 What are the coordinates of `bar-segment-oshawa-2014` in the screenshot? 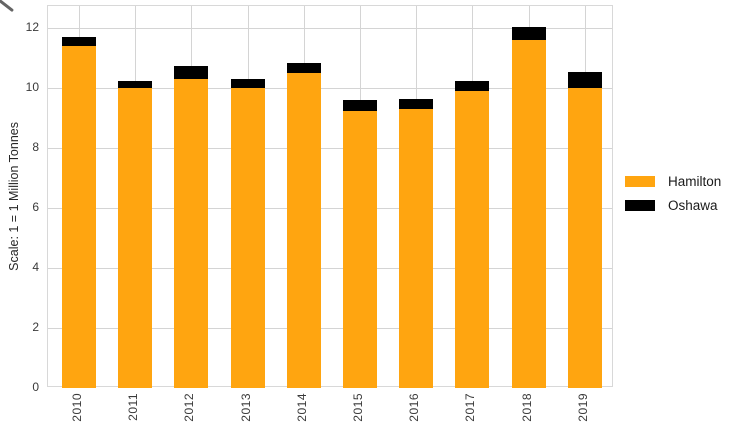 It's located at (303, 67).